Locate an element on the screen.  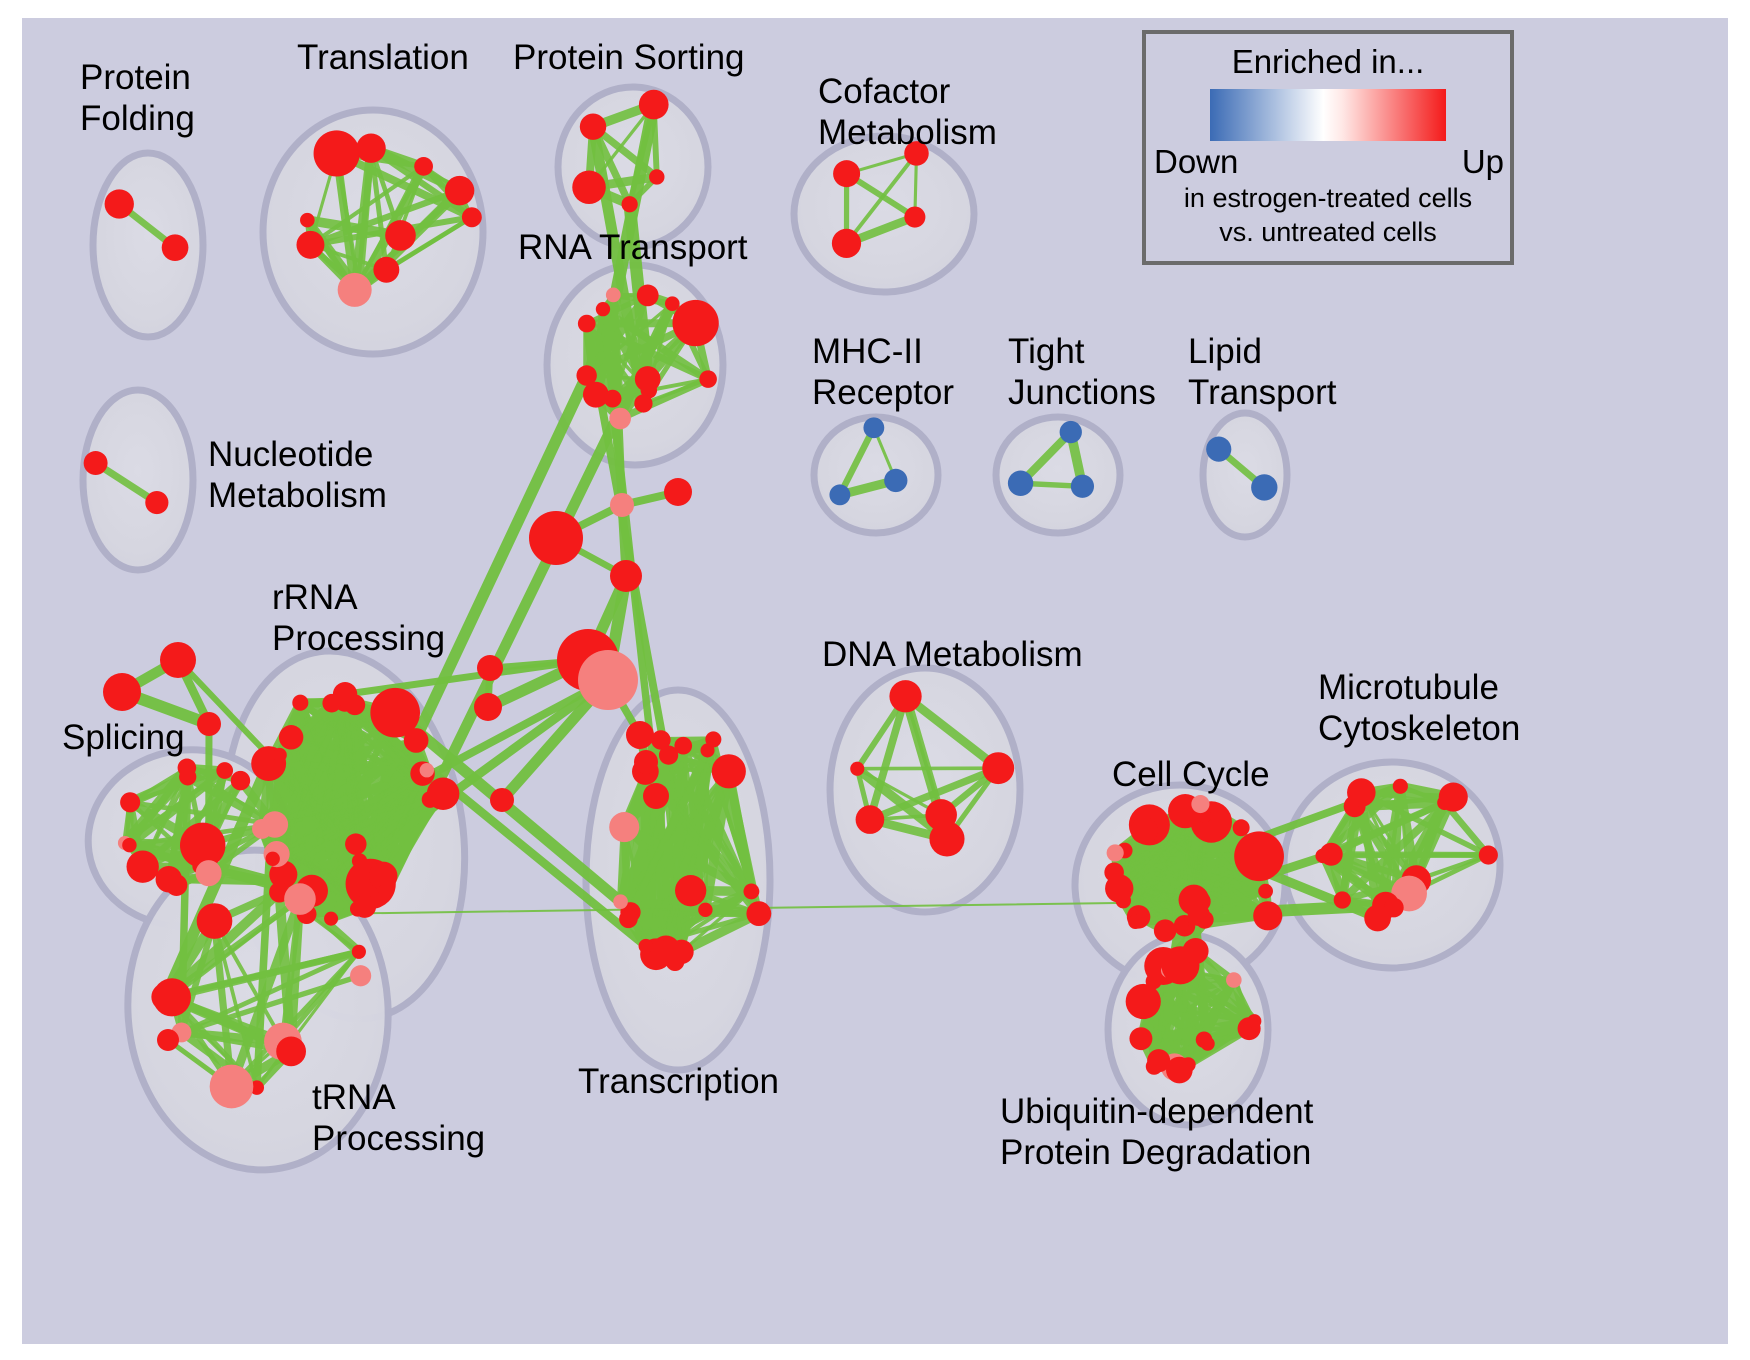
cluster-label-tight-junctions: Tight Junctions is located at coordinates (1082, 372).